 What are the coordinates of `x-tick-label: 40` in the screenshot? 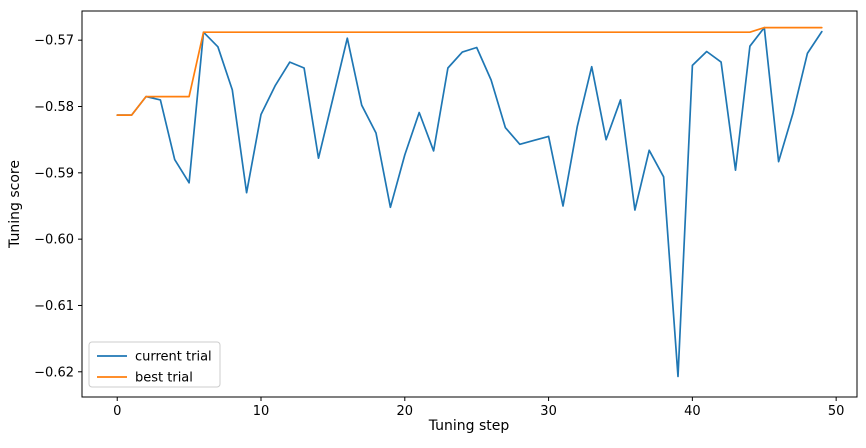 It's located at (692, 411).